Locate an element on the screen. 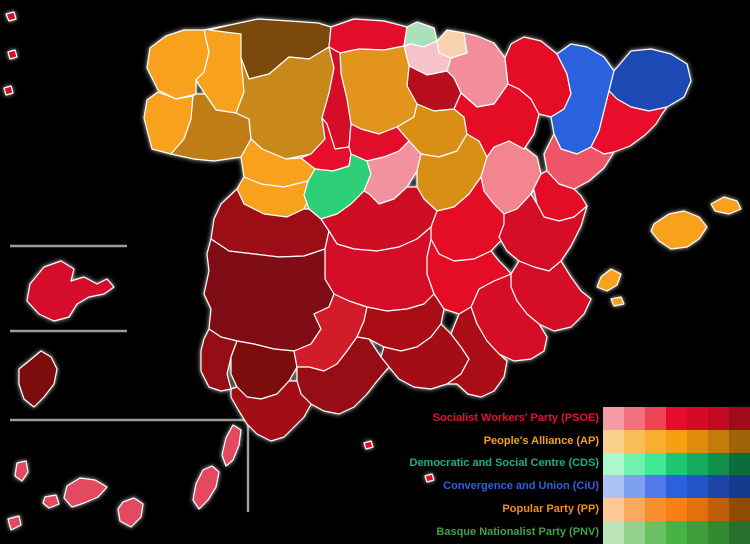 This screenshot has height=544, width=750. legend-label-pp: Popular Party (PP) is located at coordinates (550, 509).